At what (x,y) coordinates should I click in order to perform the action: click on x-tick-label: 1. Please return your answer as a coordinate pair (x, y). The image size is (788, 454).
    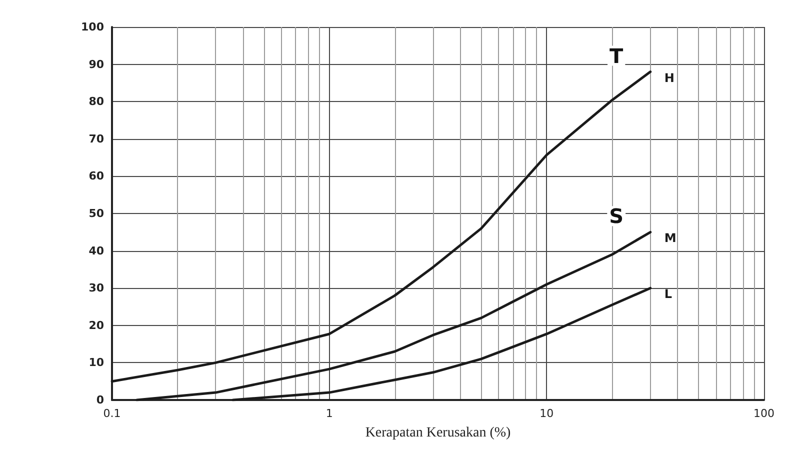
    Looking at the image, I should click on (329, 413).